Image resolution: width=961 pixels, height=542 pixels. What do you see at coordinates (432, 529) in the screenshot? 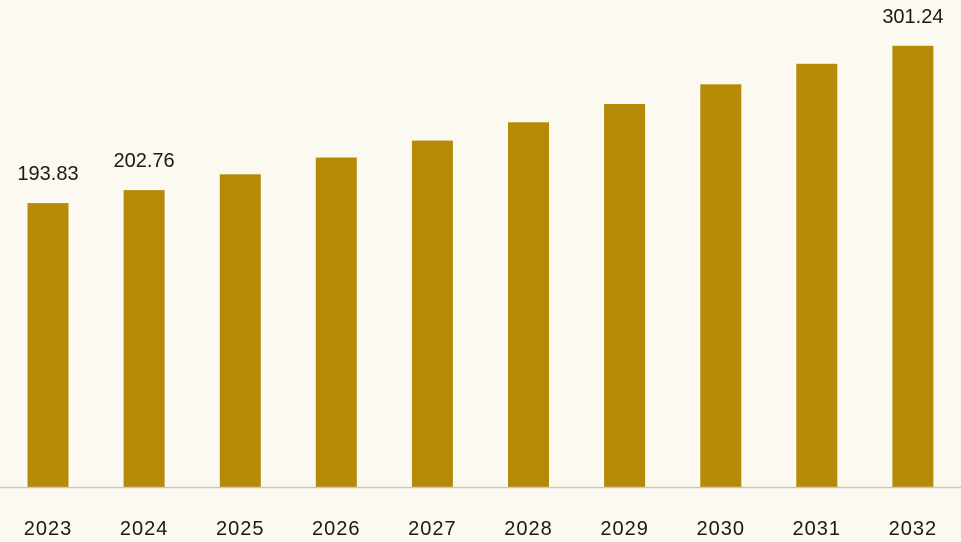
I see `x-tick-label-2027: 2027` at bounding box center [432, 529].